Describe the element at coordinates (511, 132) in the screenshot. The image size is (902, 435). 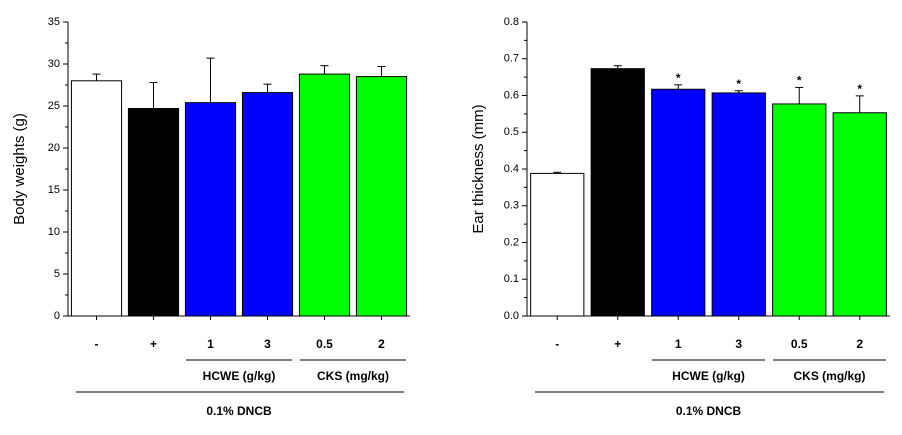
I see `y-tick-label: 0.5` at that location.